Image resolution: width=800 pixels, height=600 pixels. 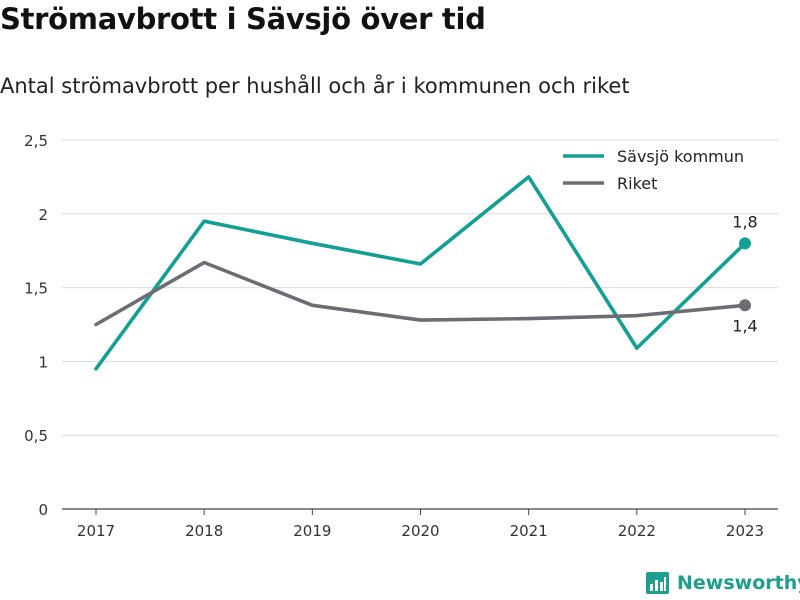 What do you see at coordinates (680, 156) in the screenshot?
I see `legend-label: Sävsjö kommun` at bounding box center [680, 156].